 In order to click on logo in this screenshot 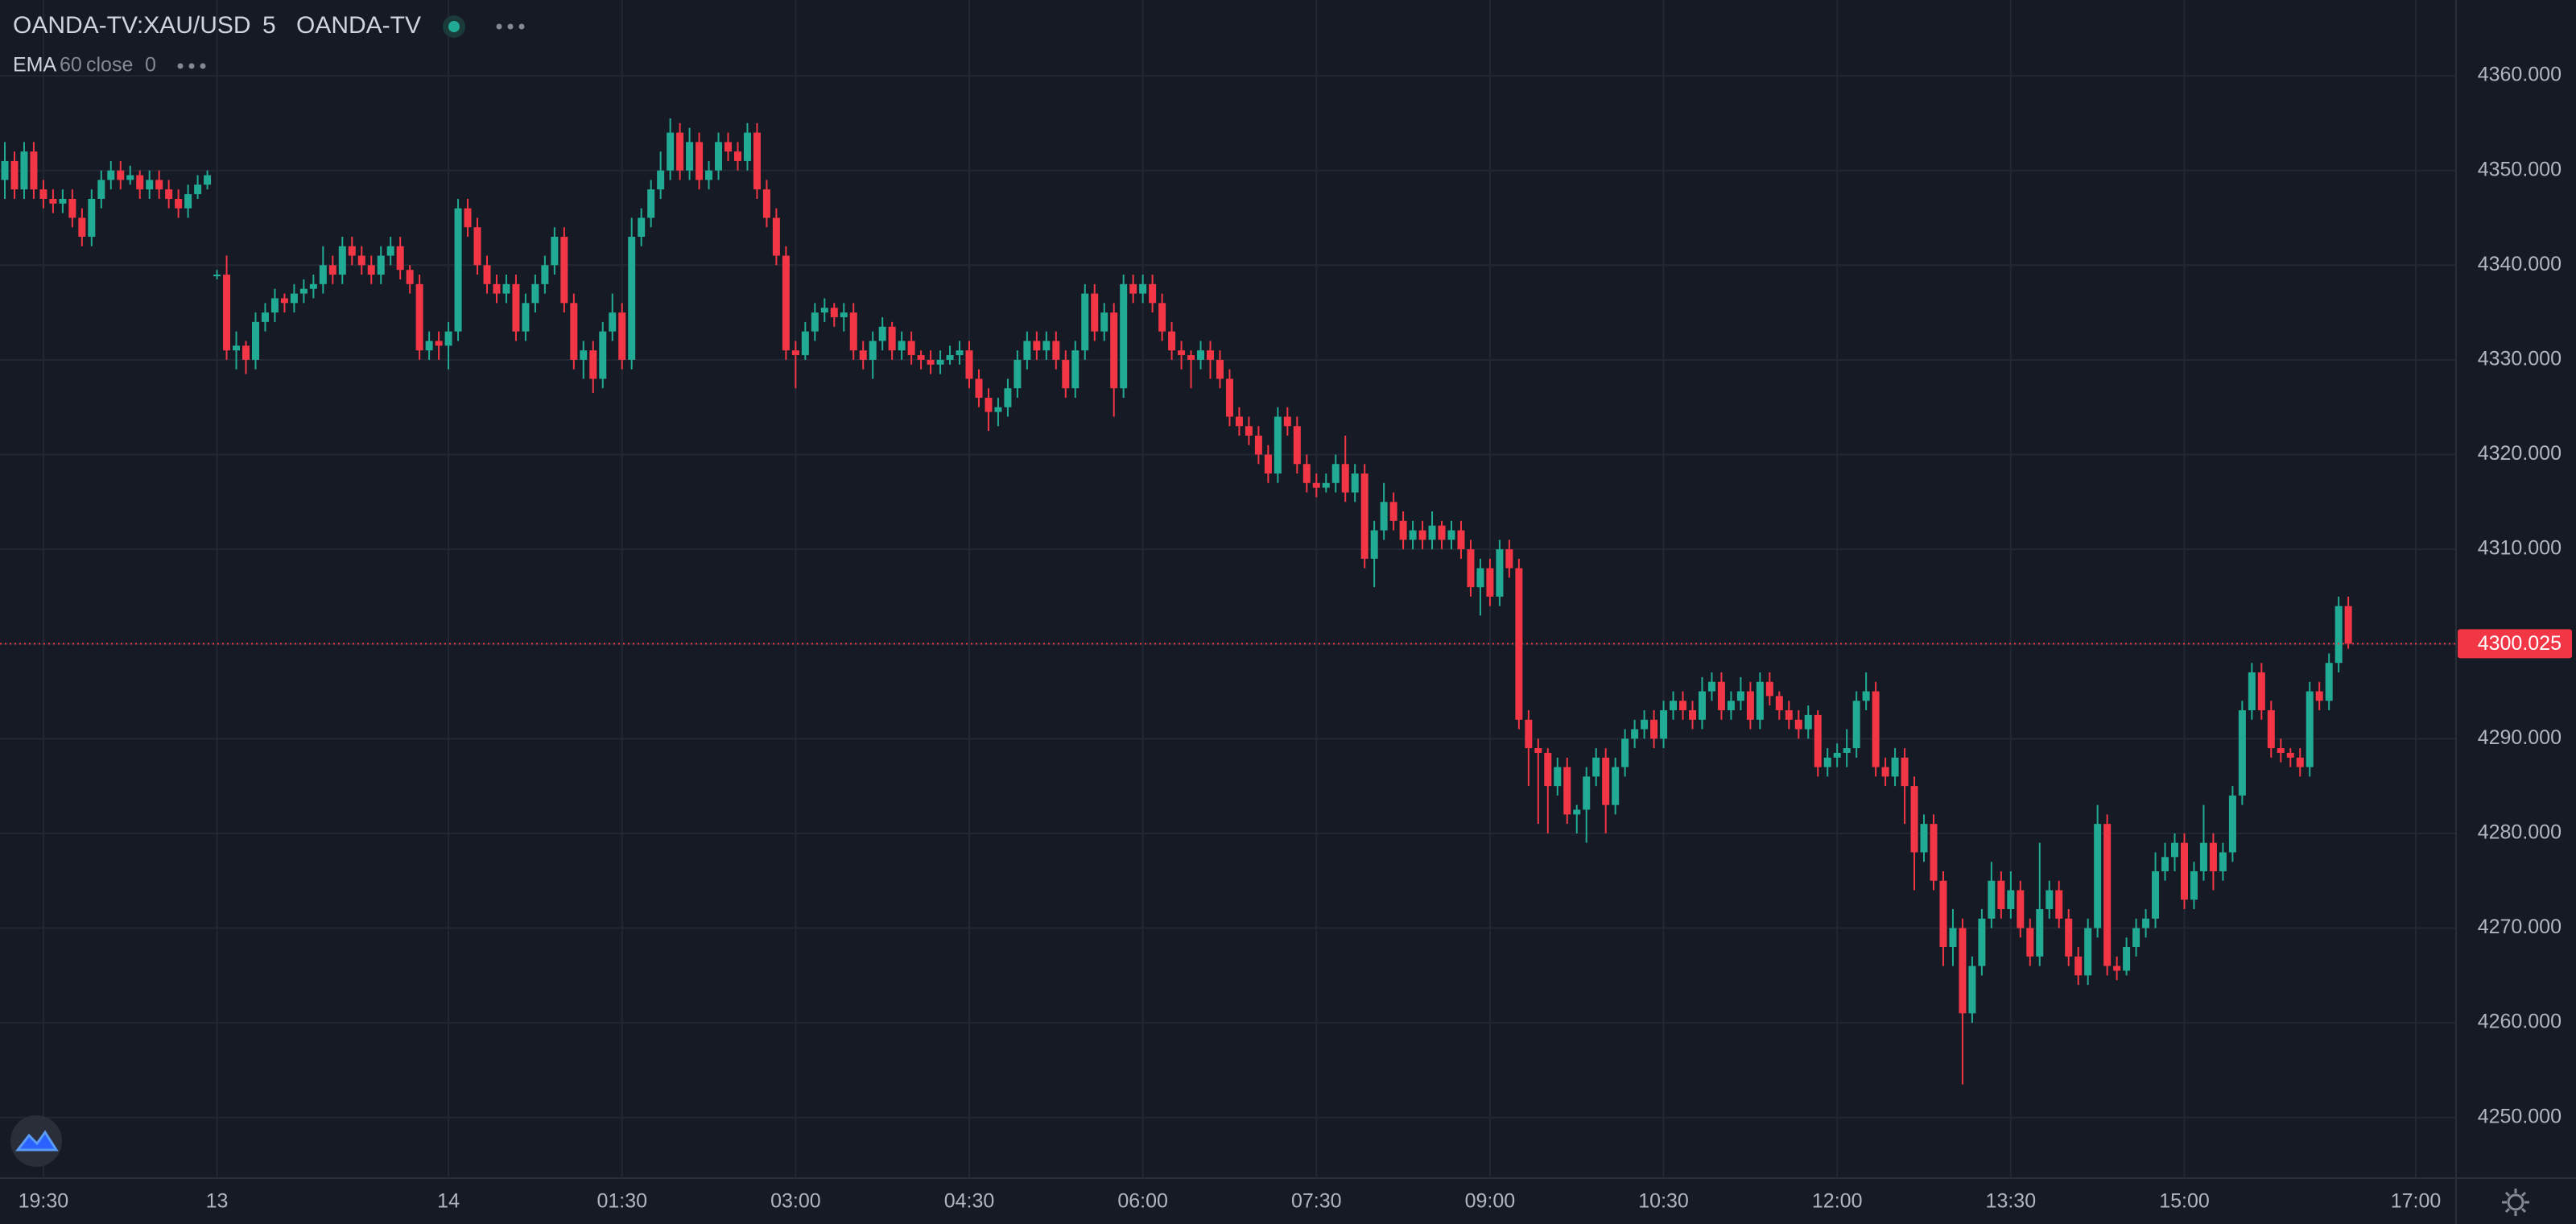, I will do `click(36, 1141)`.